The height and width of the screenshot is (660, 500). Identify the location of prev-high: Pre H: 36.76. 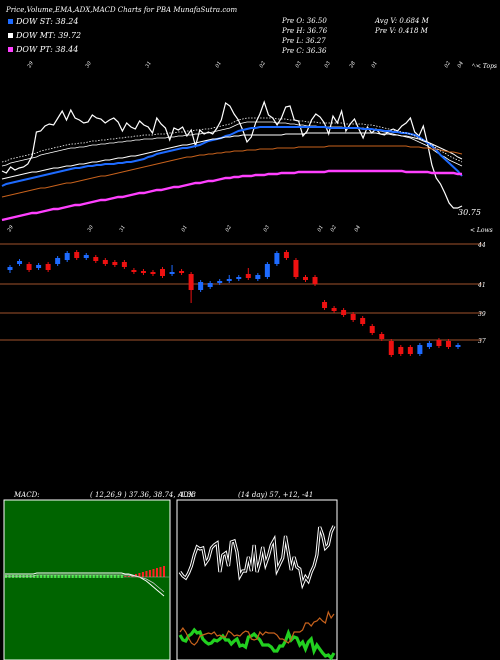
(305, 31).